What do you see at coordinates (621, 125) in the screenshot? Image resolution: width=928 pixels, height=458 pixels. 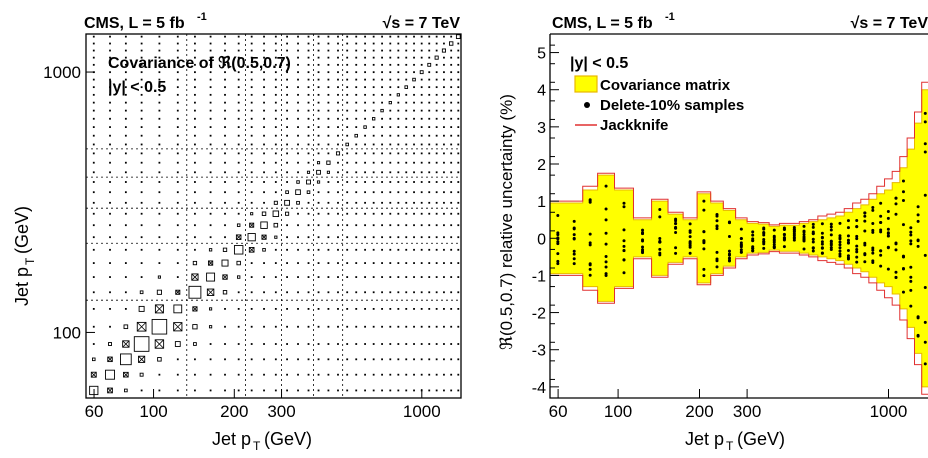 I see `legend-item-jackknife: Jackknife` at bounding box center [621, 125].